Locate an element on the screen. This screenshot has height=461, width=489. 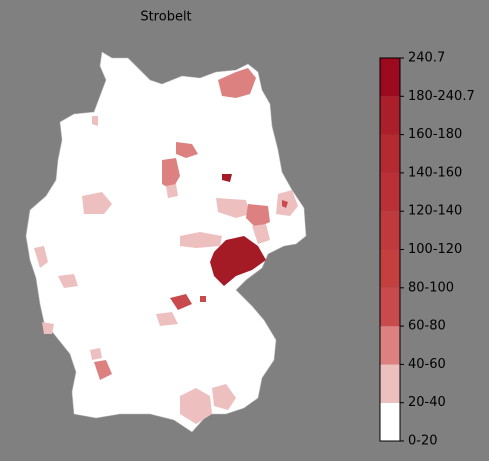
colorbar-tick-label: 100-120 is located at coordinates (435, 249).